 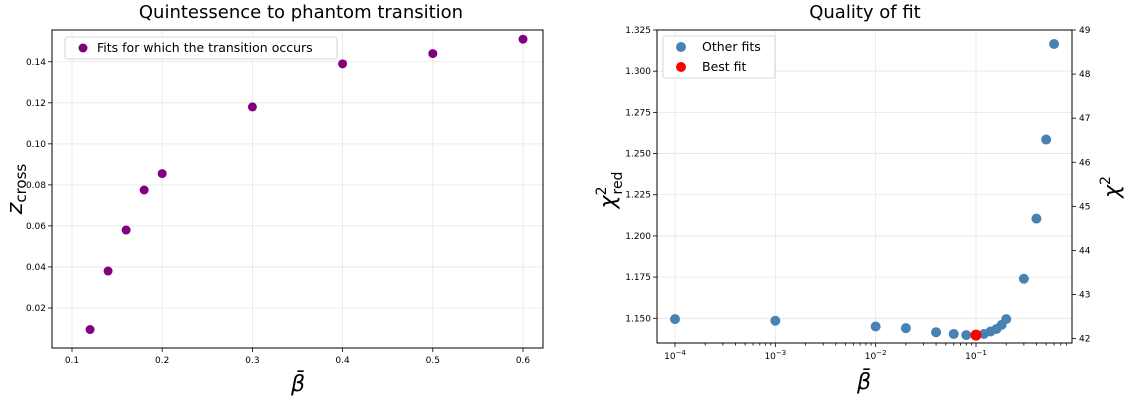 What do you see at coordinates (1085, 75) in the screenshot?
I see `chart-right-y2-tick-label: 48` at bounding box center [1085, 75].